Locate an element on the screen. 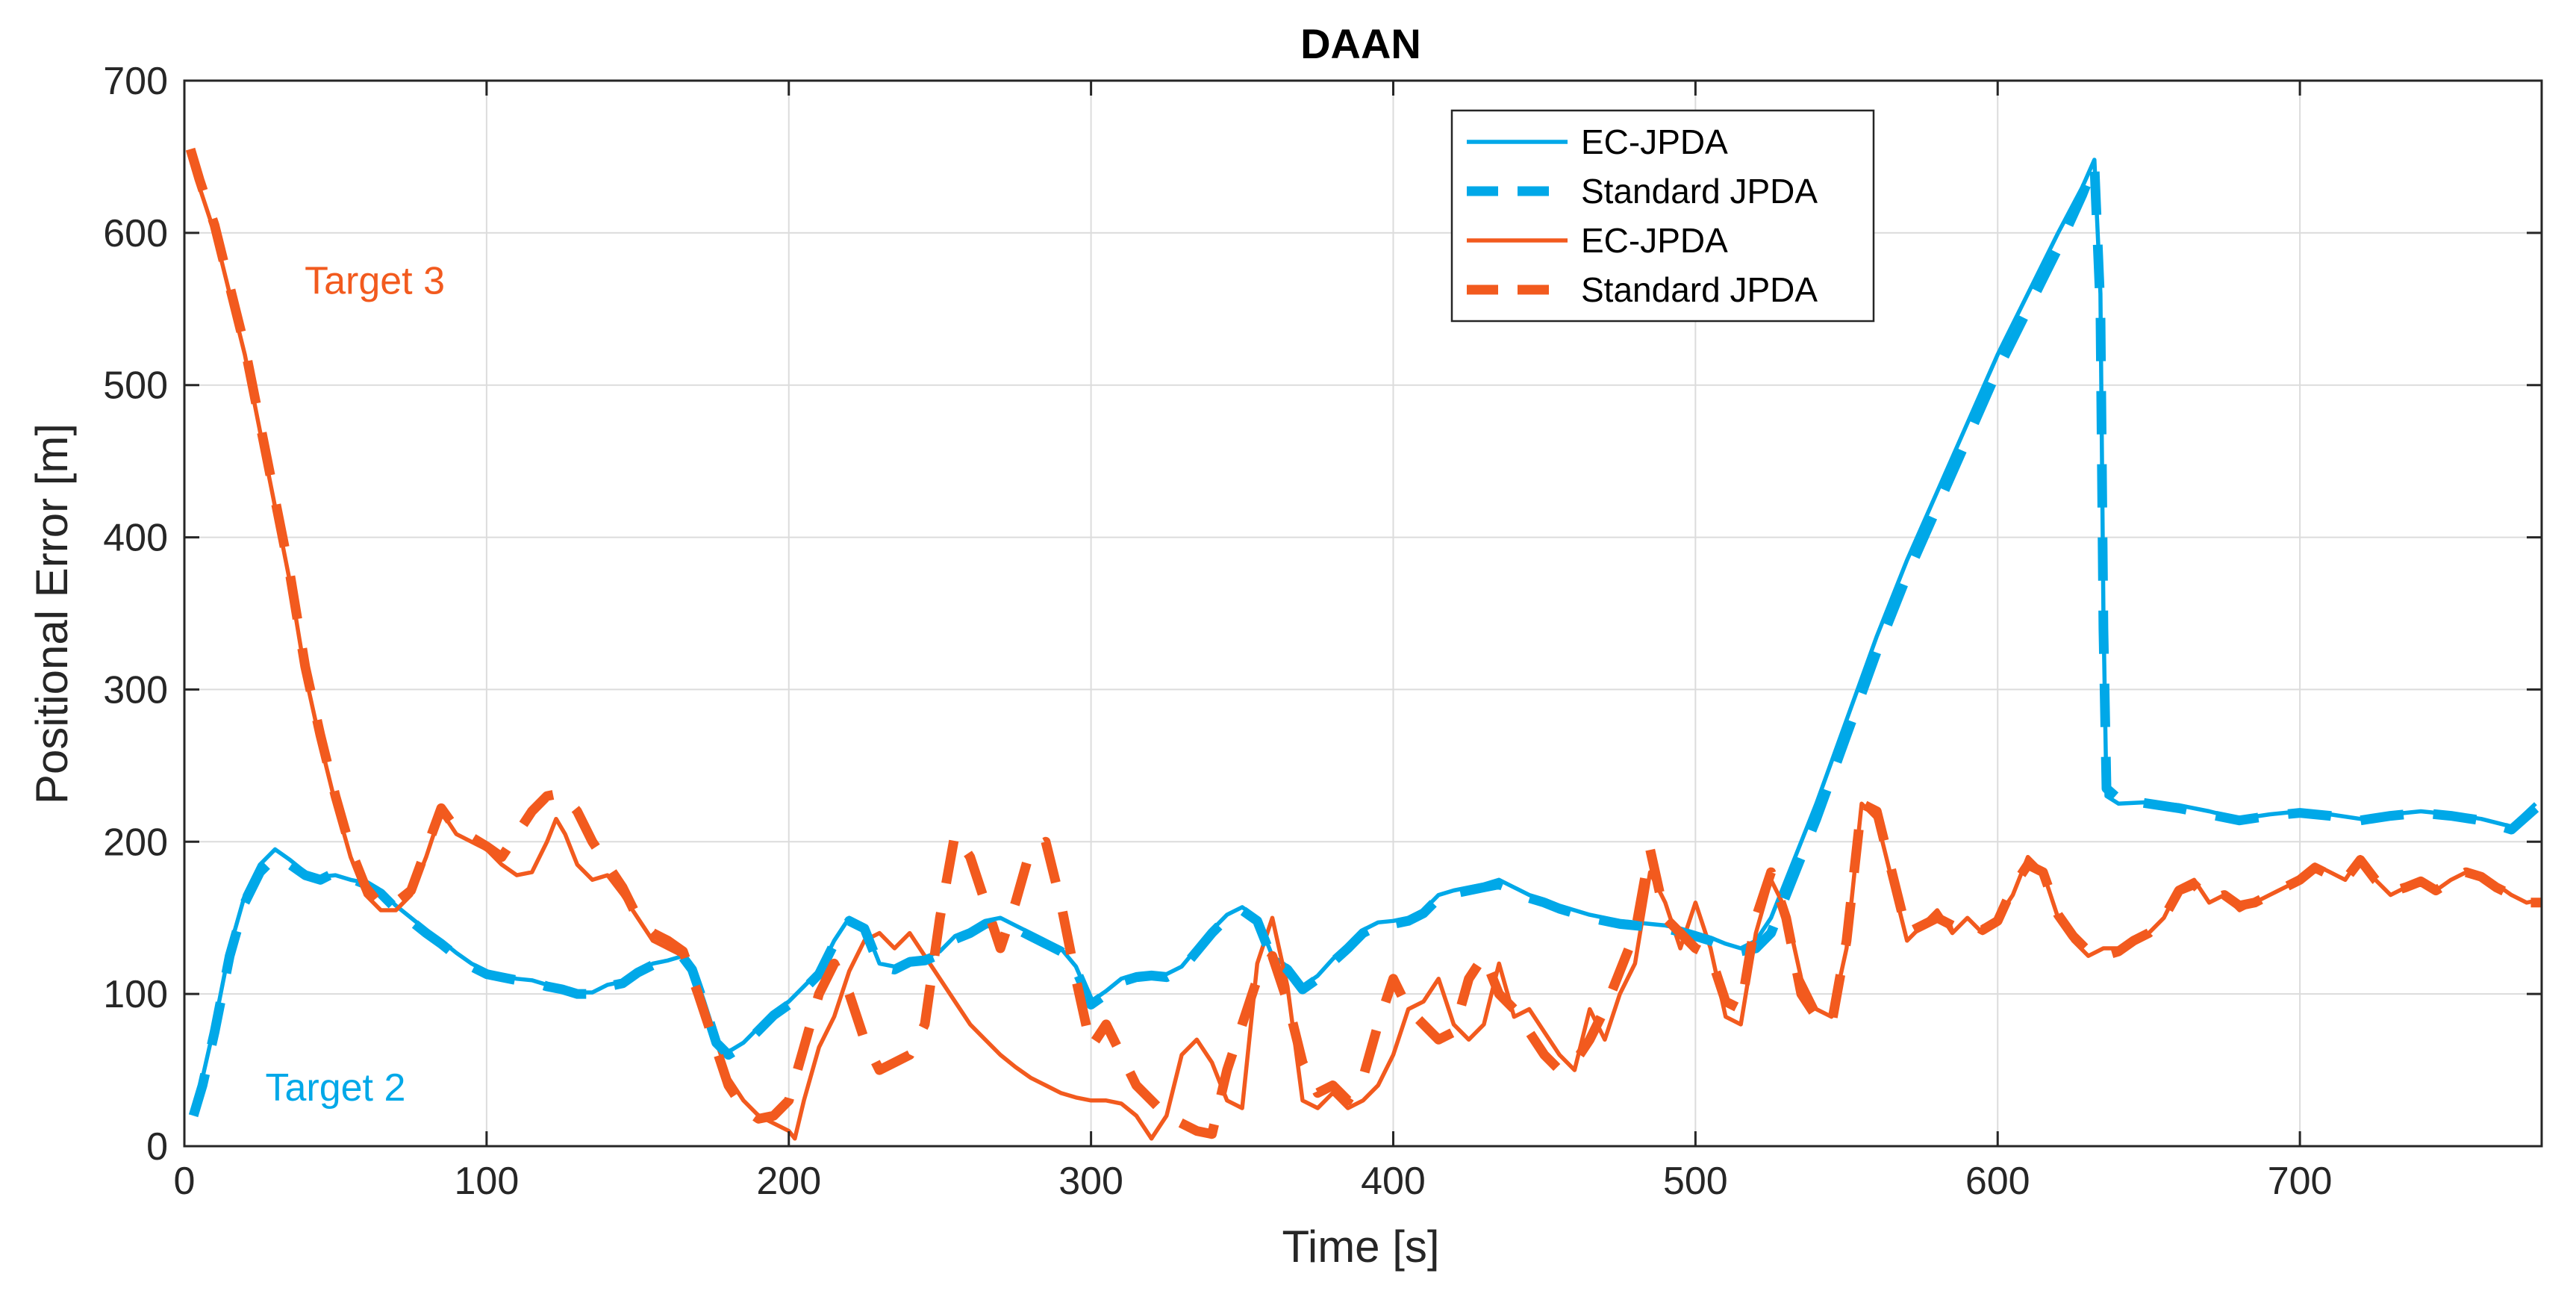 Image resolution: width=2576 pixels, height=1300 pixels. chart-title: DAAN is located at coordinates (1360, 43).